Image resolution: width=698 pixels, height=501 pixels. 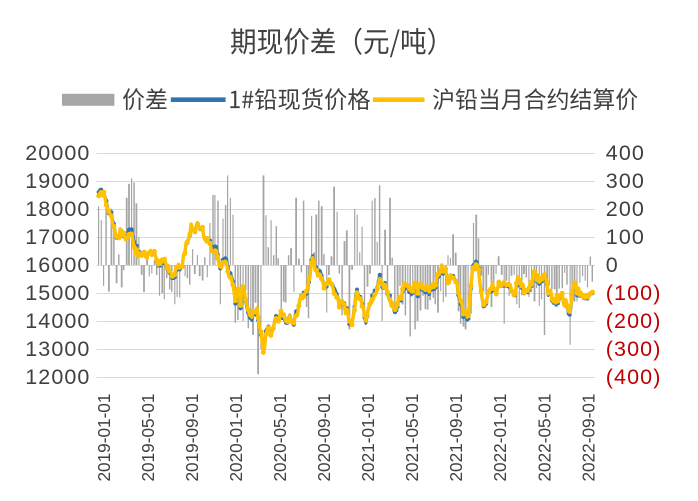 I want to click on svg-text: 2020-01-01, so click(x=236, y=438).